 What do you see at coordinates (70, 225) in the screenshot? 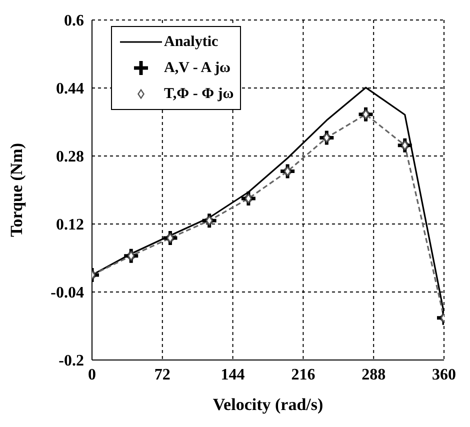
I see `y-tick-label: 0.12` at bounding box center [70, 225].